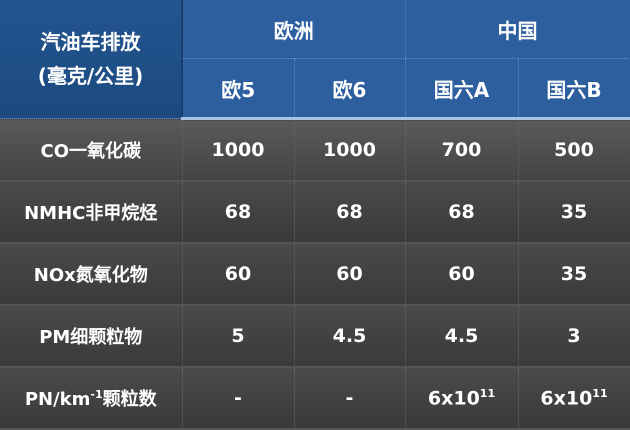  Describe the element at coordinates (462, 150) in the screenshot. I see `table-cell: 700` at that location.